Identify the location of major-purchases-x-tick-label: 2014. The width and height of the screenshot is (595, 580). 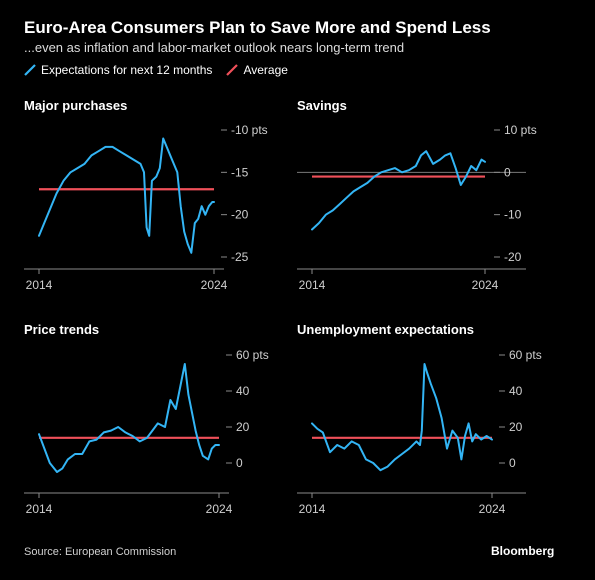
(39, 285).